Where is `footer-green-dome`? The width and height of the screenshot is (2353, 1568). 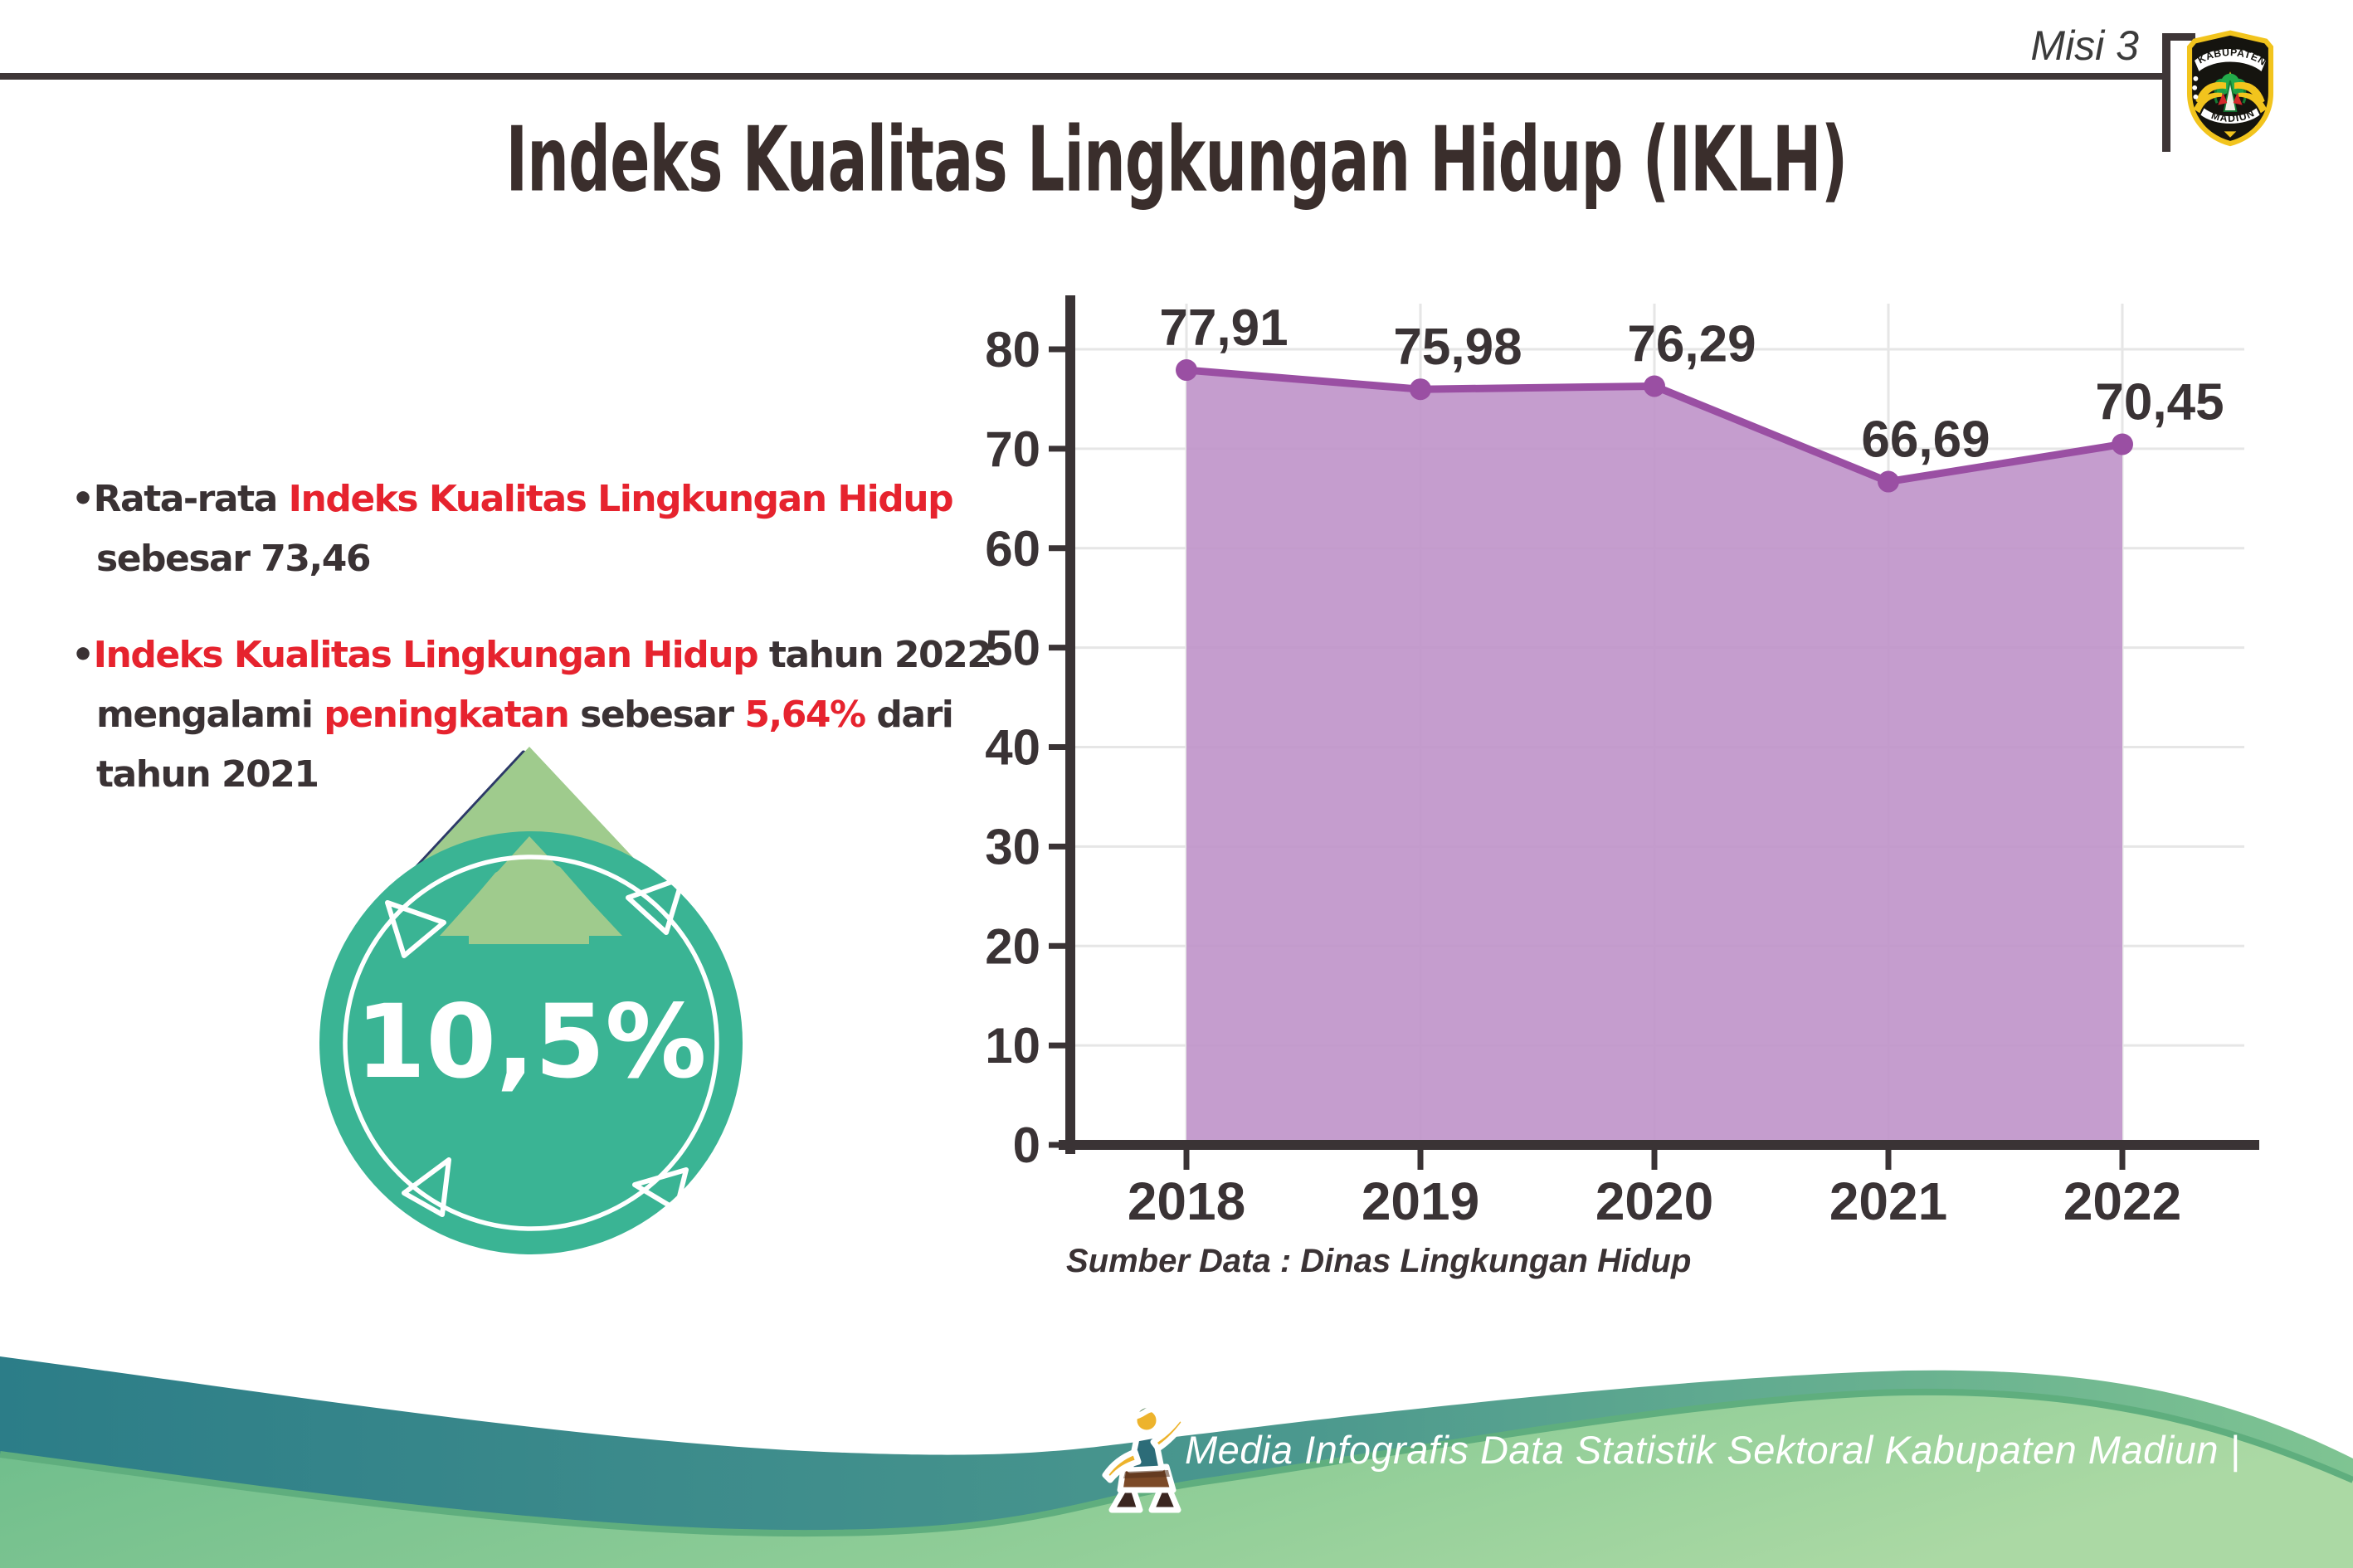 footer-green-dome is located at coordinates (1176, 1479).